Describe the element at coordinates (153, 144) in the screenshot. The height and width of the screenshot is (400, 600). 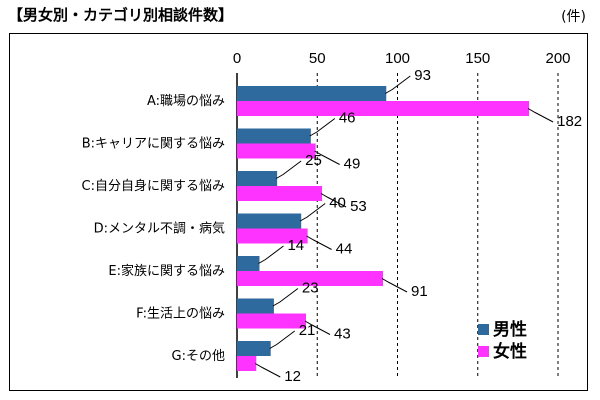
I see `category-label: B:キャリアに関する悩み` at that location.